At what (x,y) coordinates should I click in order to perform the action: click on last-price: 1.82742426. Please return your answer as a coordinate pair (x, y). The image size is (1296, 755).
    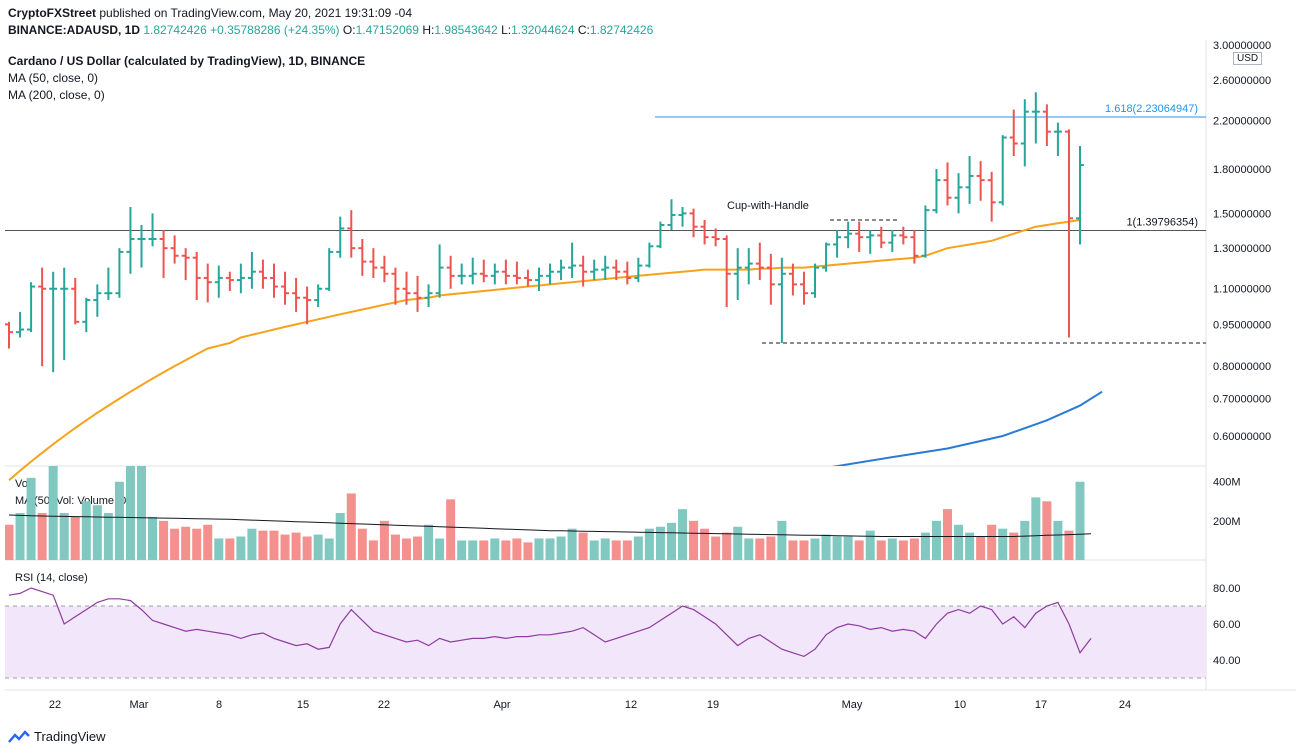
    Looking at the image, I should click on (175, 30).